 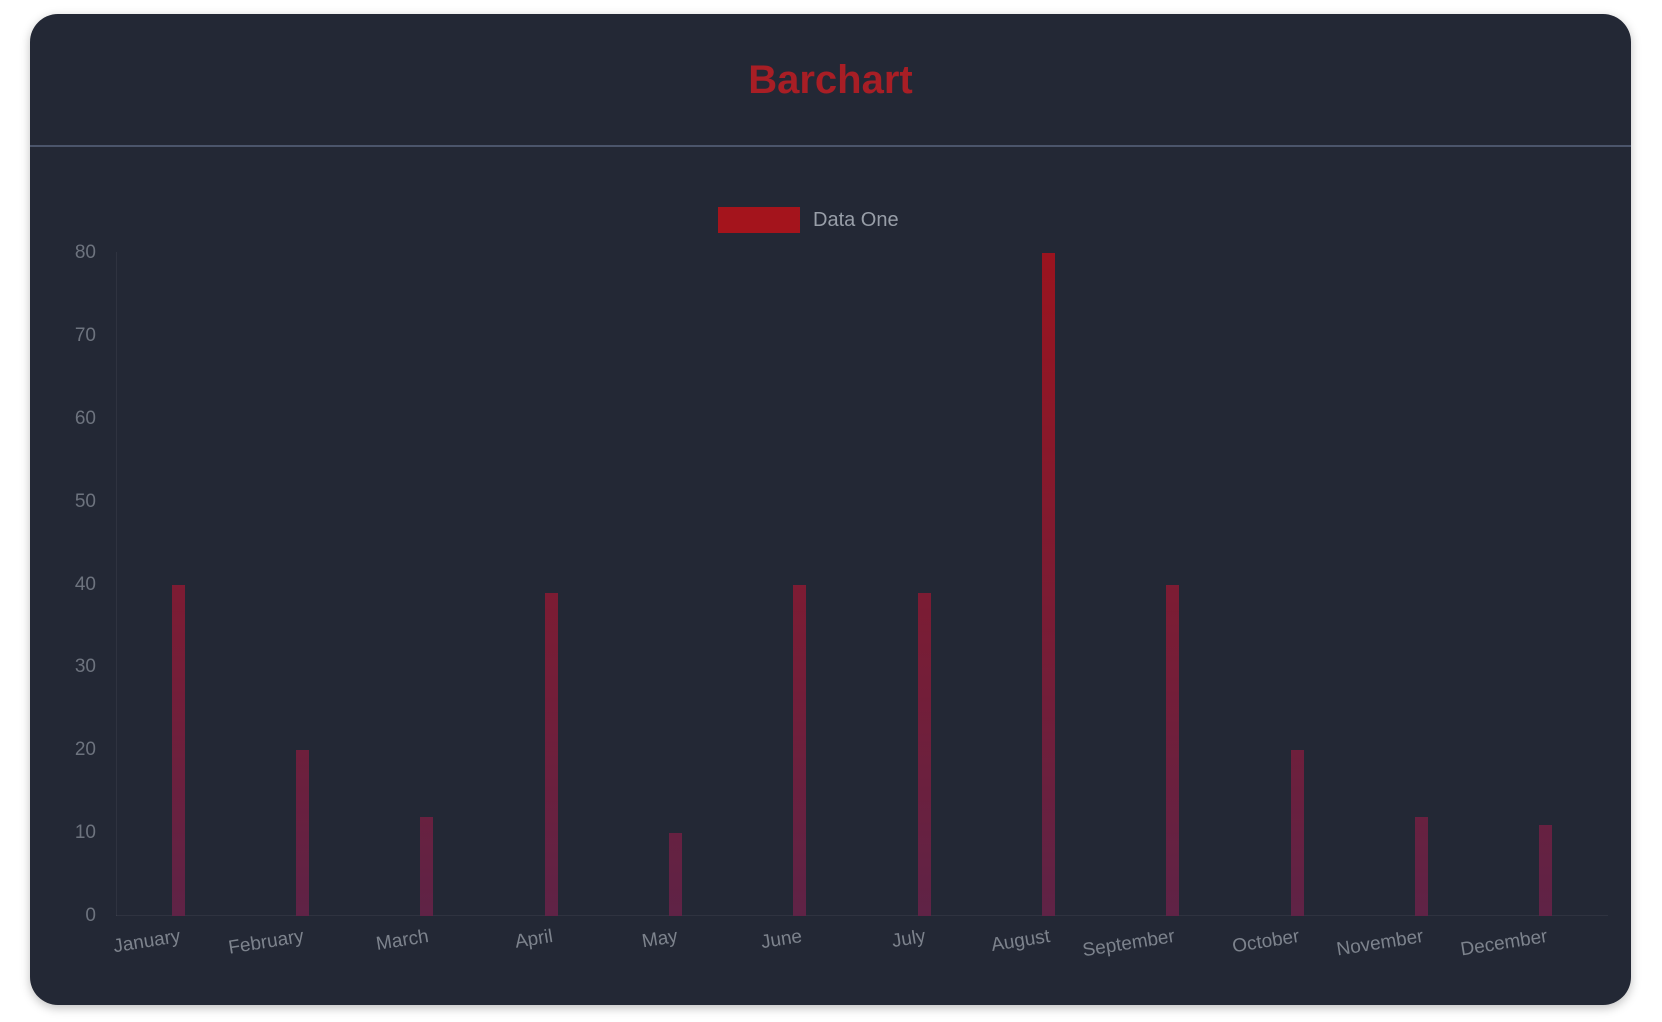 I want to click on bar-august, so click(x=1048, y=584).